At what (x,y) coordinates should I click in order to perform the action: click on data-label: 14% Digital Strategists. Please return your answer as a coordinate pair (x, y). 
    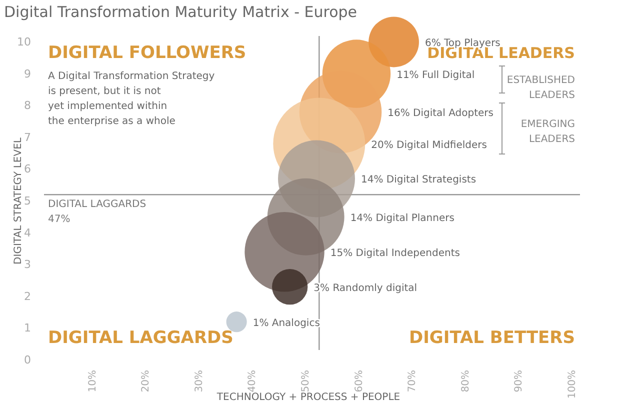
    Looking at the image, I should click on (418, 180).